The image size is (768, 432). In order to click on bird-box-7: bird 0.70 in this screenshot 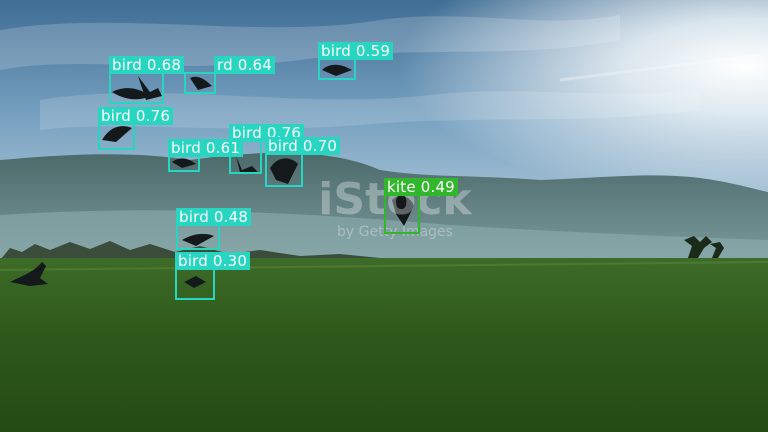, I will do `click(303, 162)`.